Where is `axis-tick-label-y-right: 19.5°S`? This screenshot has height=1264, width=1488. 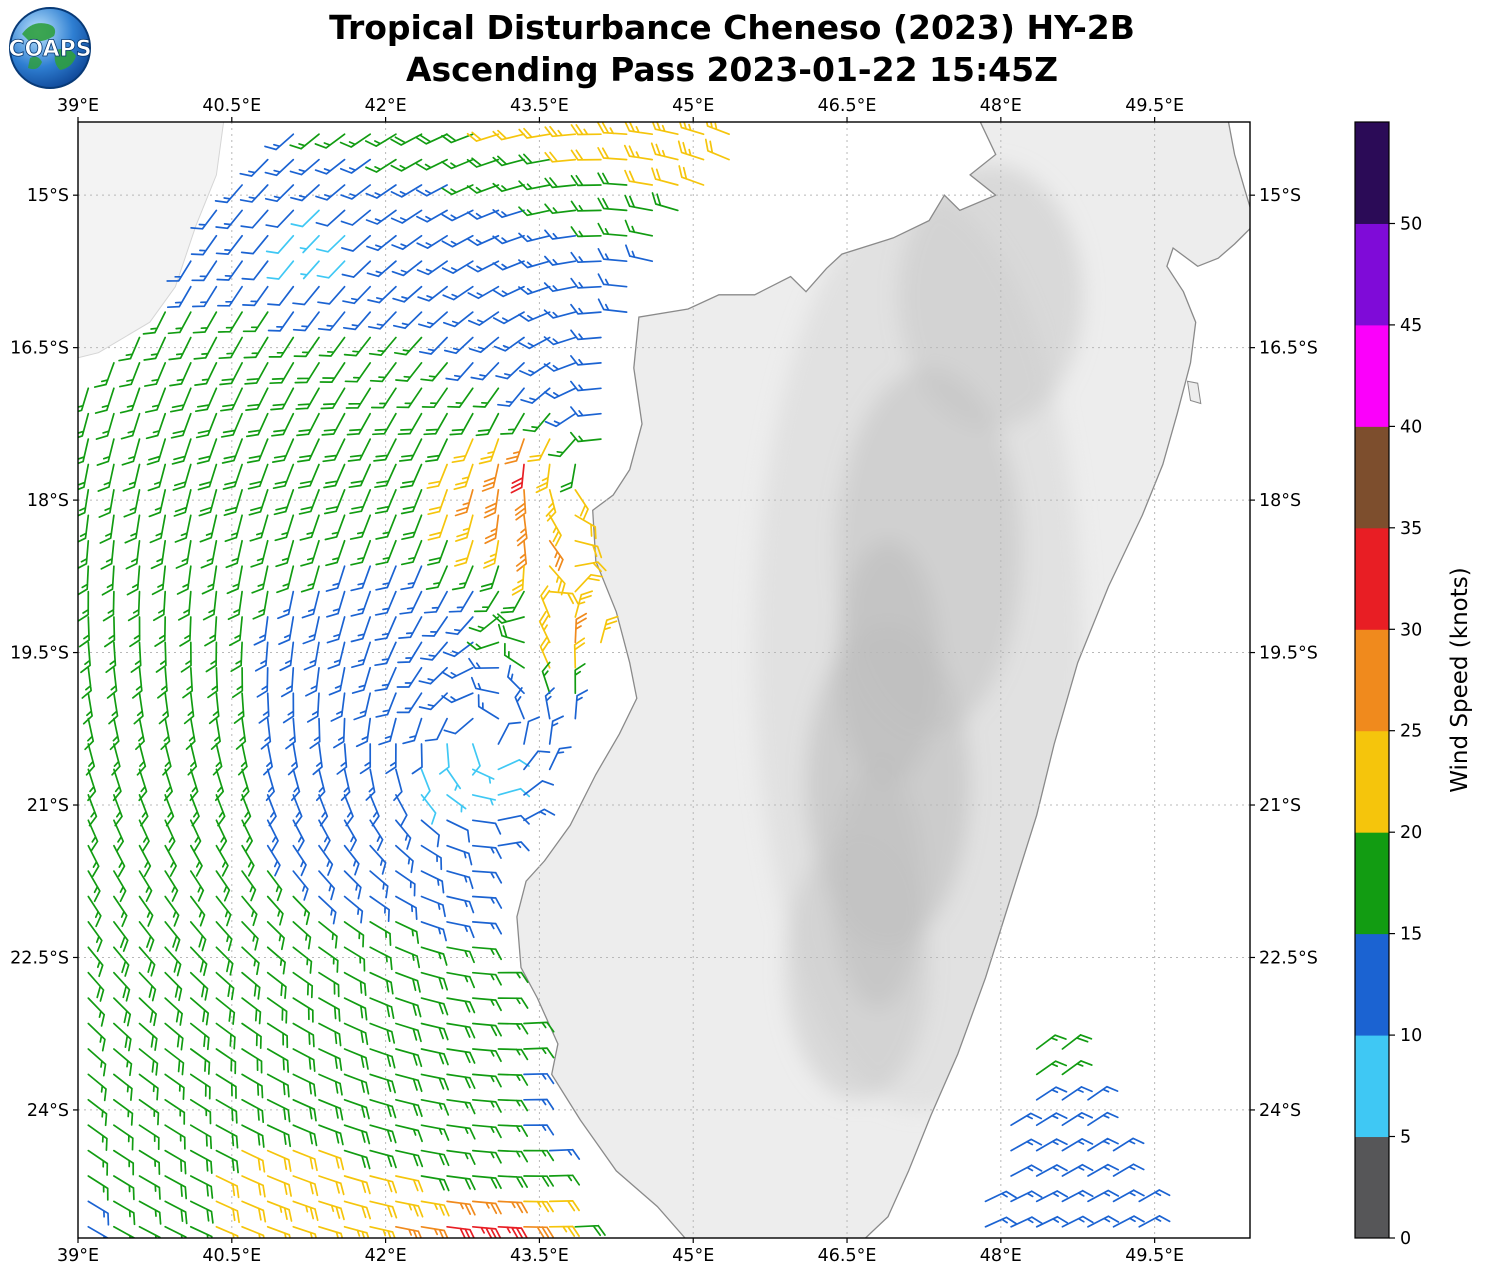 axis-tick-label-y-right: 19.5°S is located at coordinates (1288, 654).